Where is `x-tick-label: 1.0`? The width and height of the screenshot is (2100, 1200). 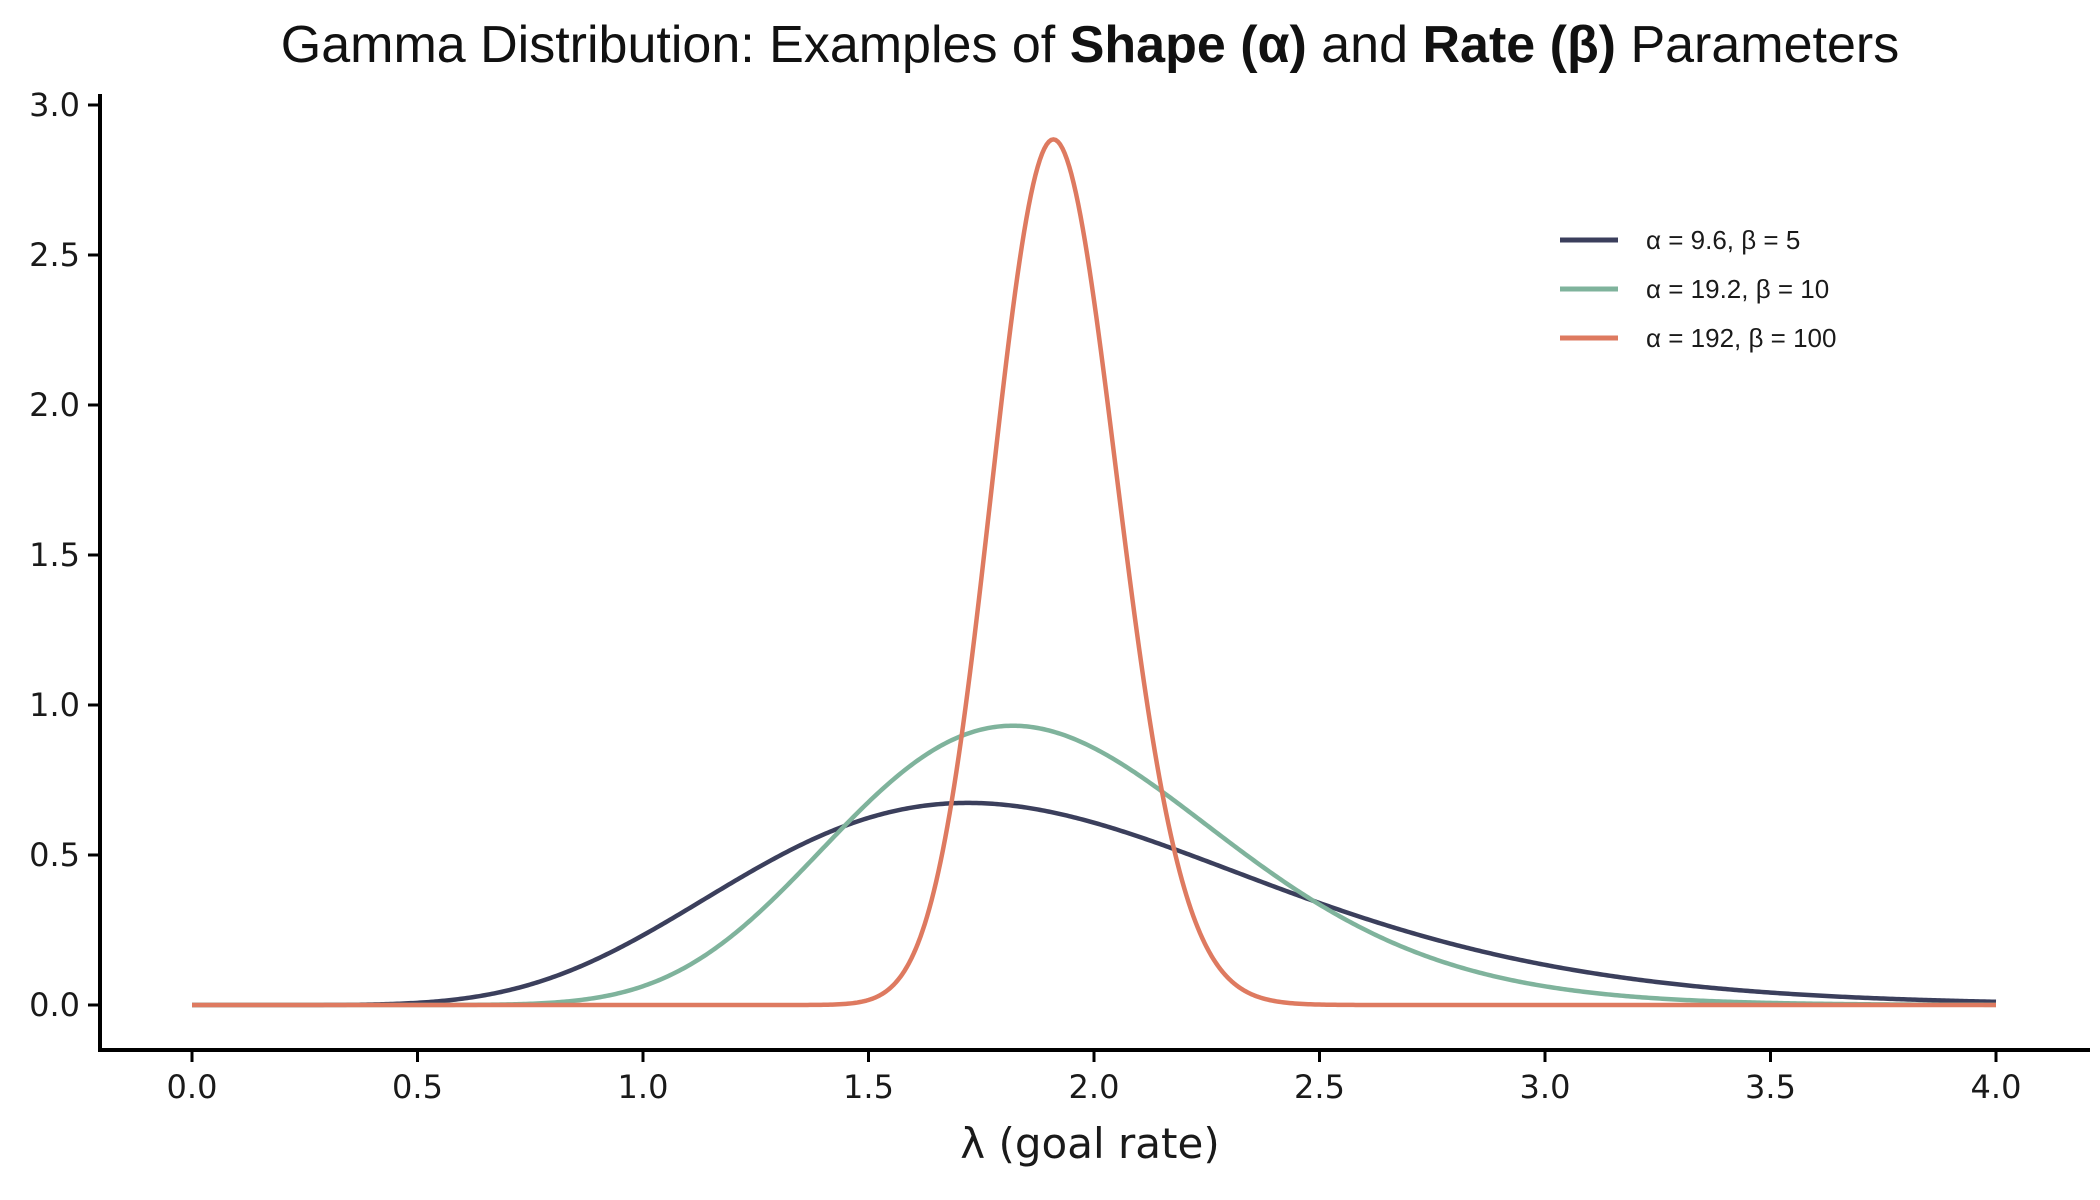 x-tick-label: 1.0 is located at coordinates (643, 1087).